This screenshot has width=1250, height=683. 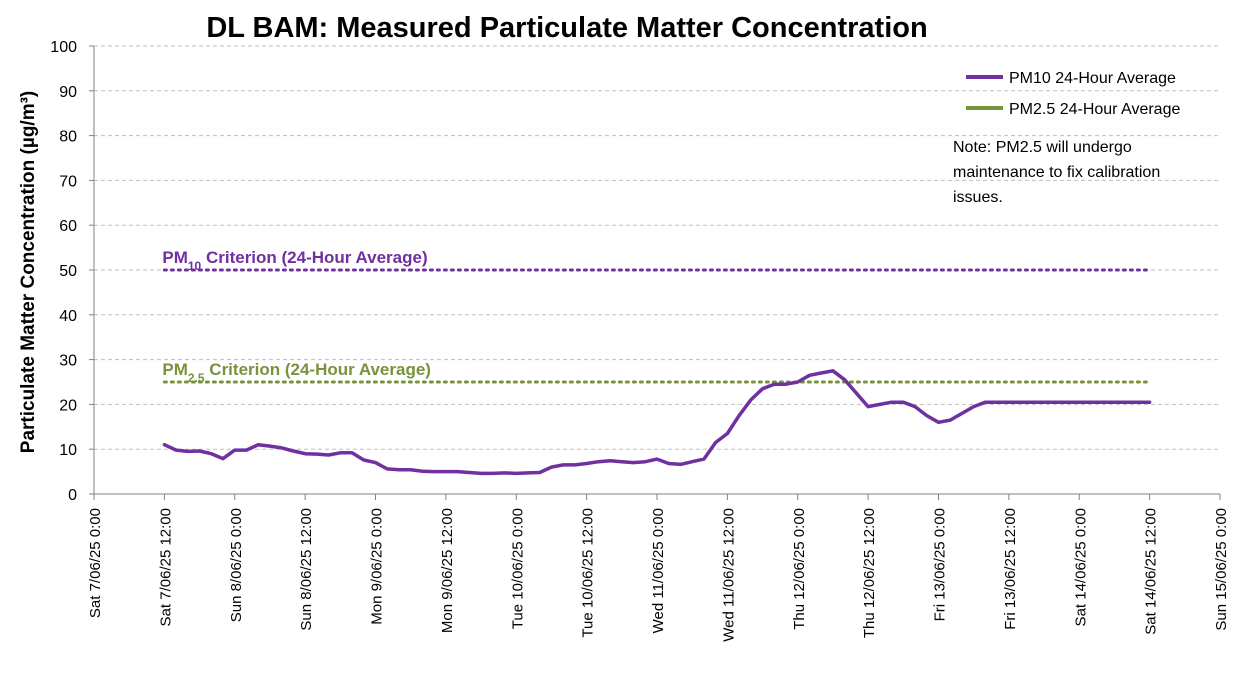 What do you see at coordinates (68, 361) in the screenshot?
I see `y-tick-label: 30` at bounding box center [68, 361].